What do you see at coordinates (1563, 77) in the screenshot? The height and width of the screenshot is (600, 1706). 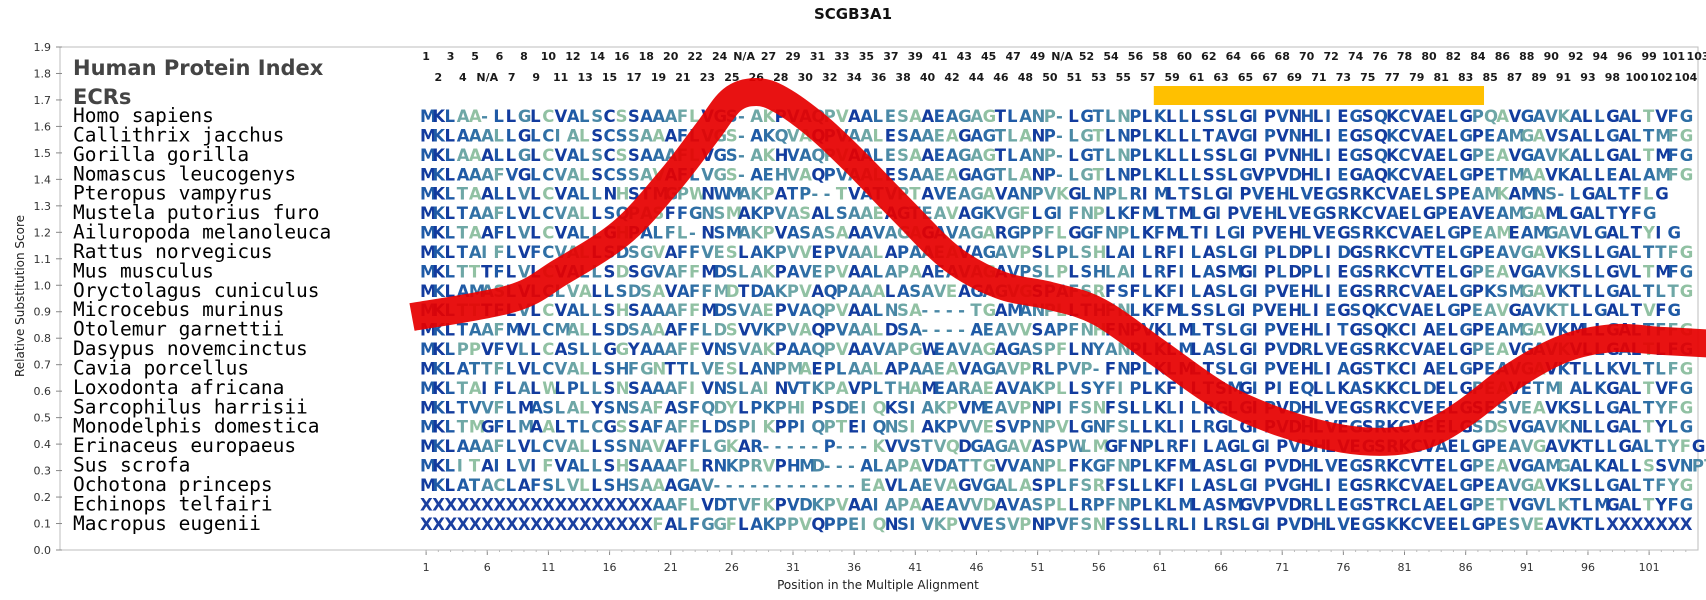 I see `human-index-label: 91` at bounding box center [1563, 77].